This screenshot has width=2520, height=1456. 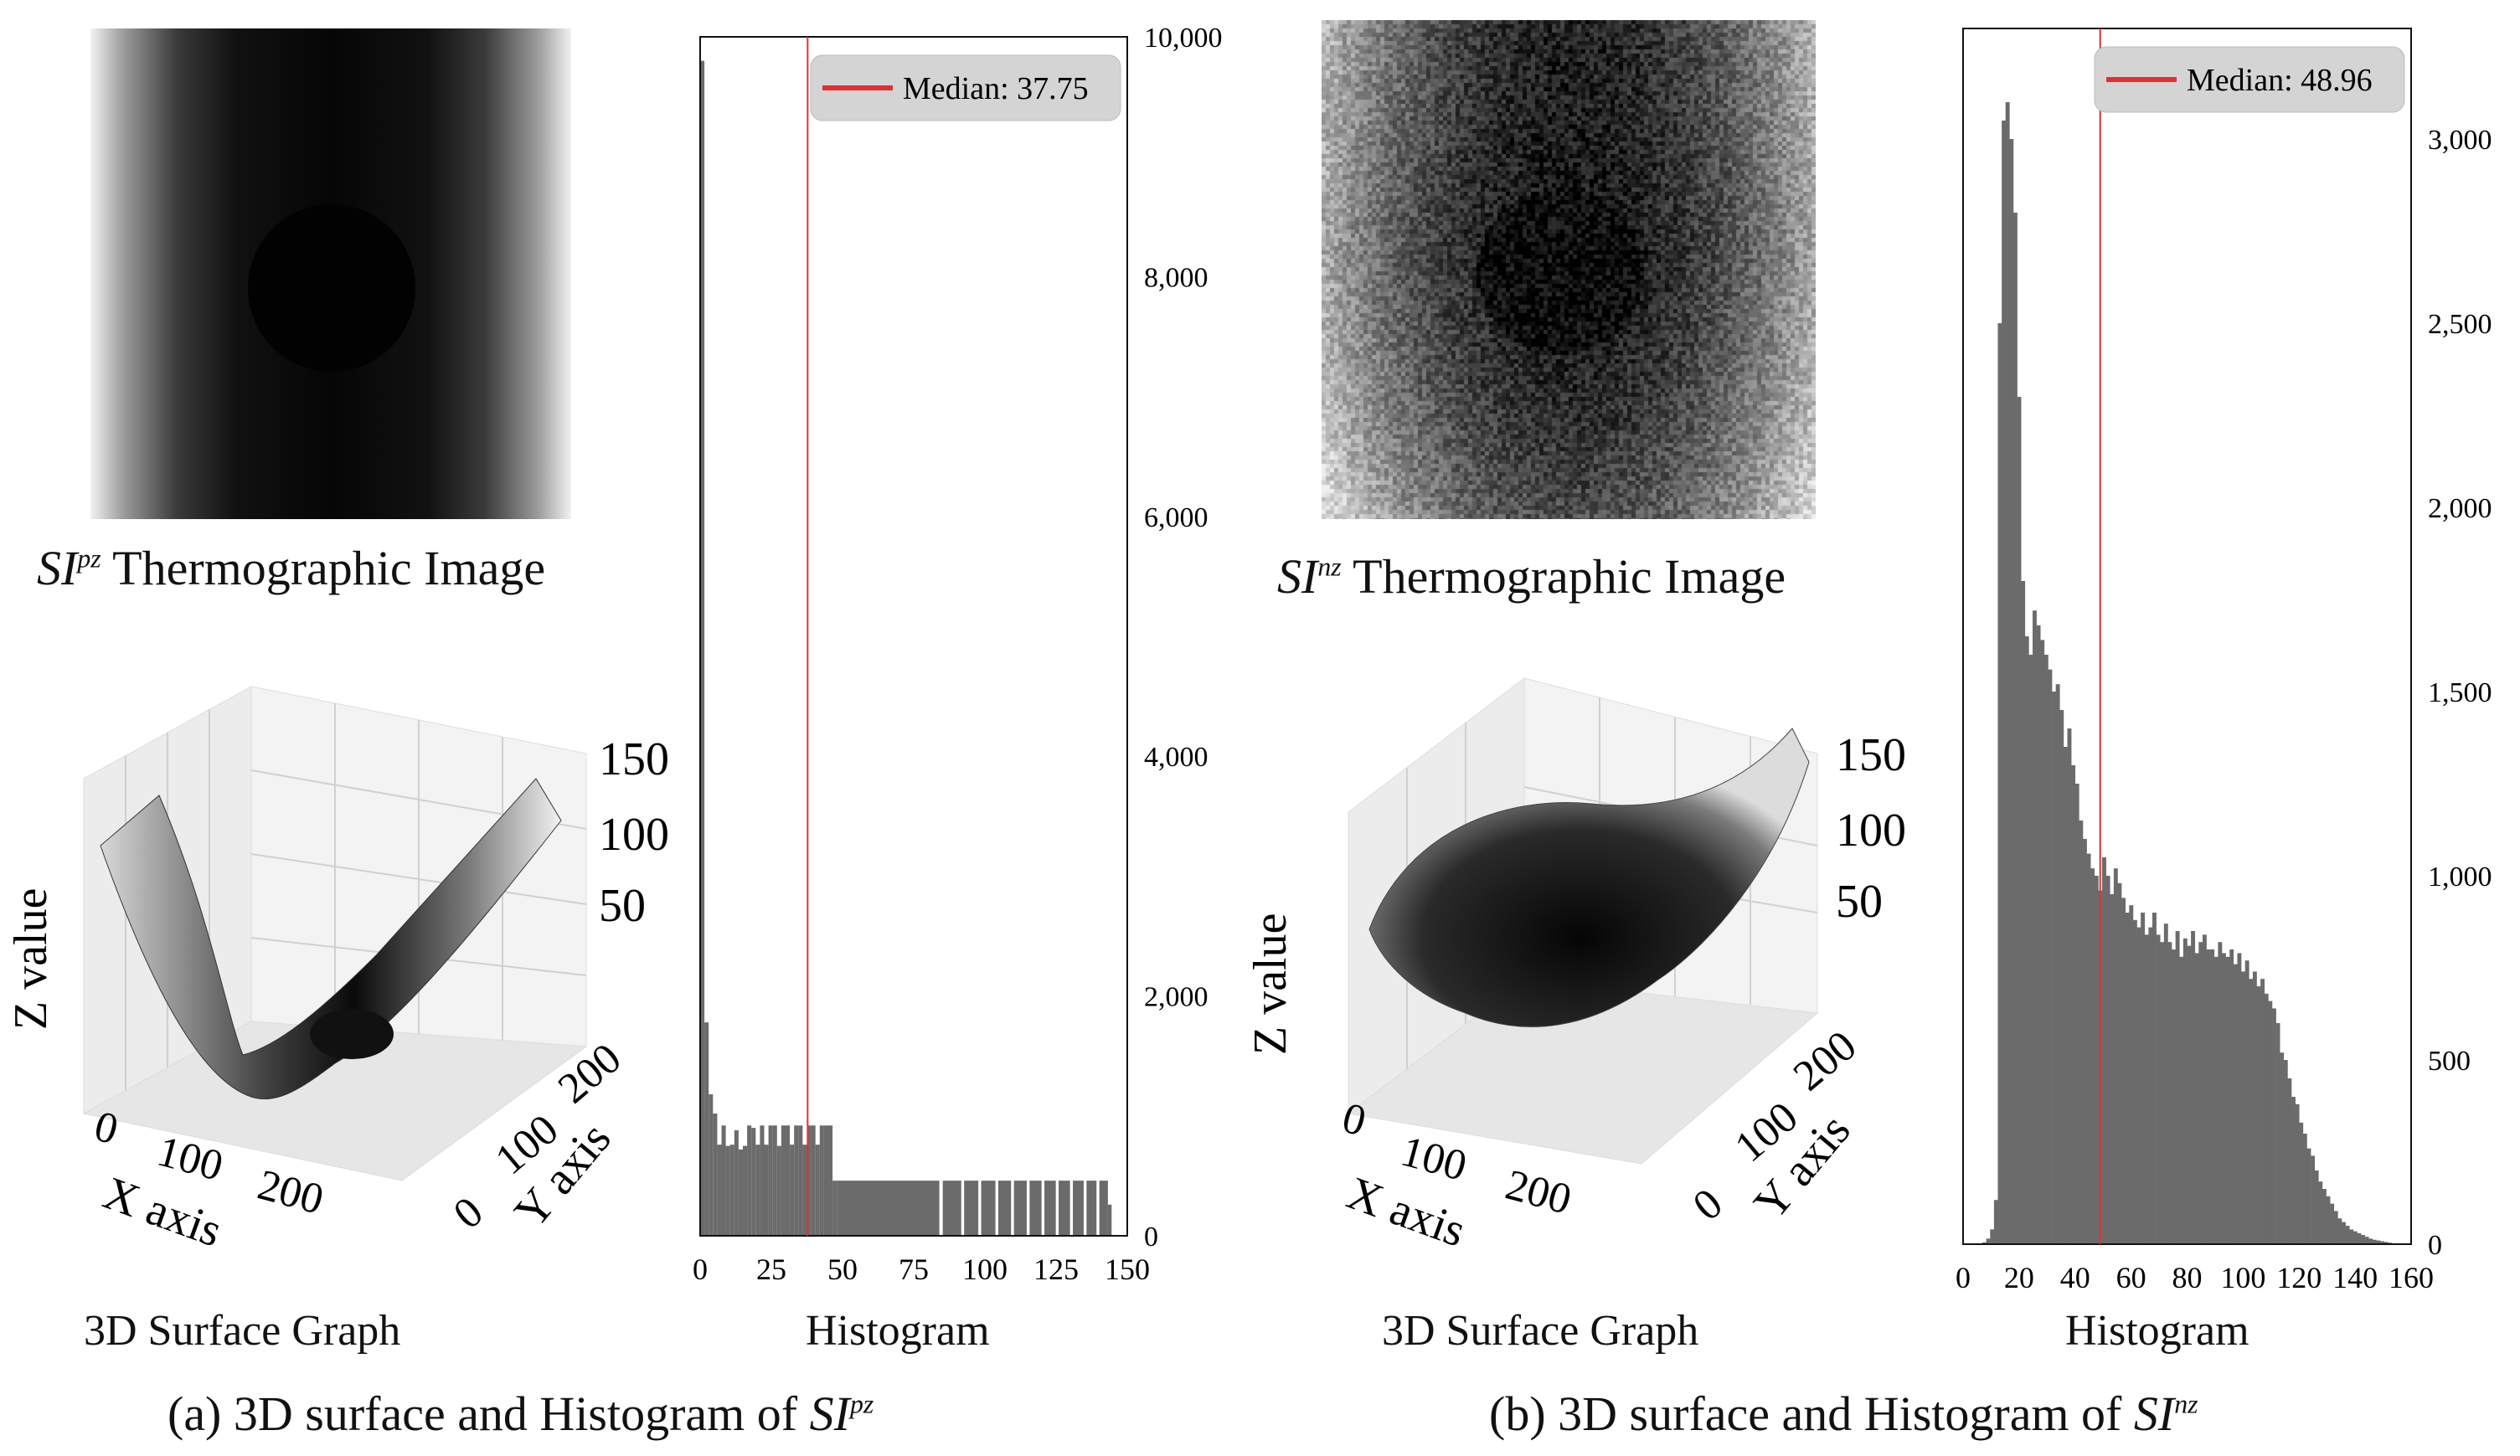 What do you see at coordinates (2435, 1245) in the screenshot?
I see `y-tick-label: 0` at bounding box center [2435, 1245].